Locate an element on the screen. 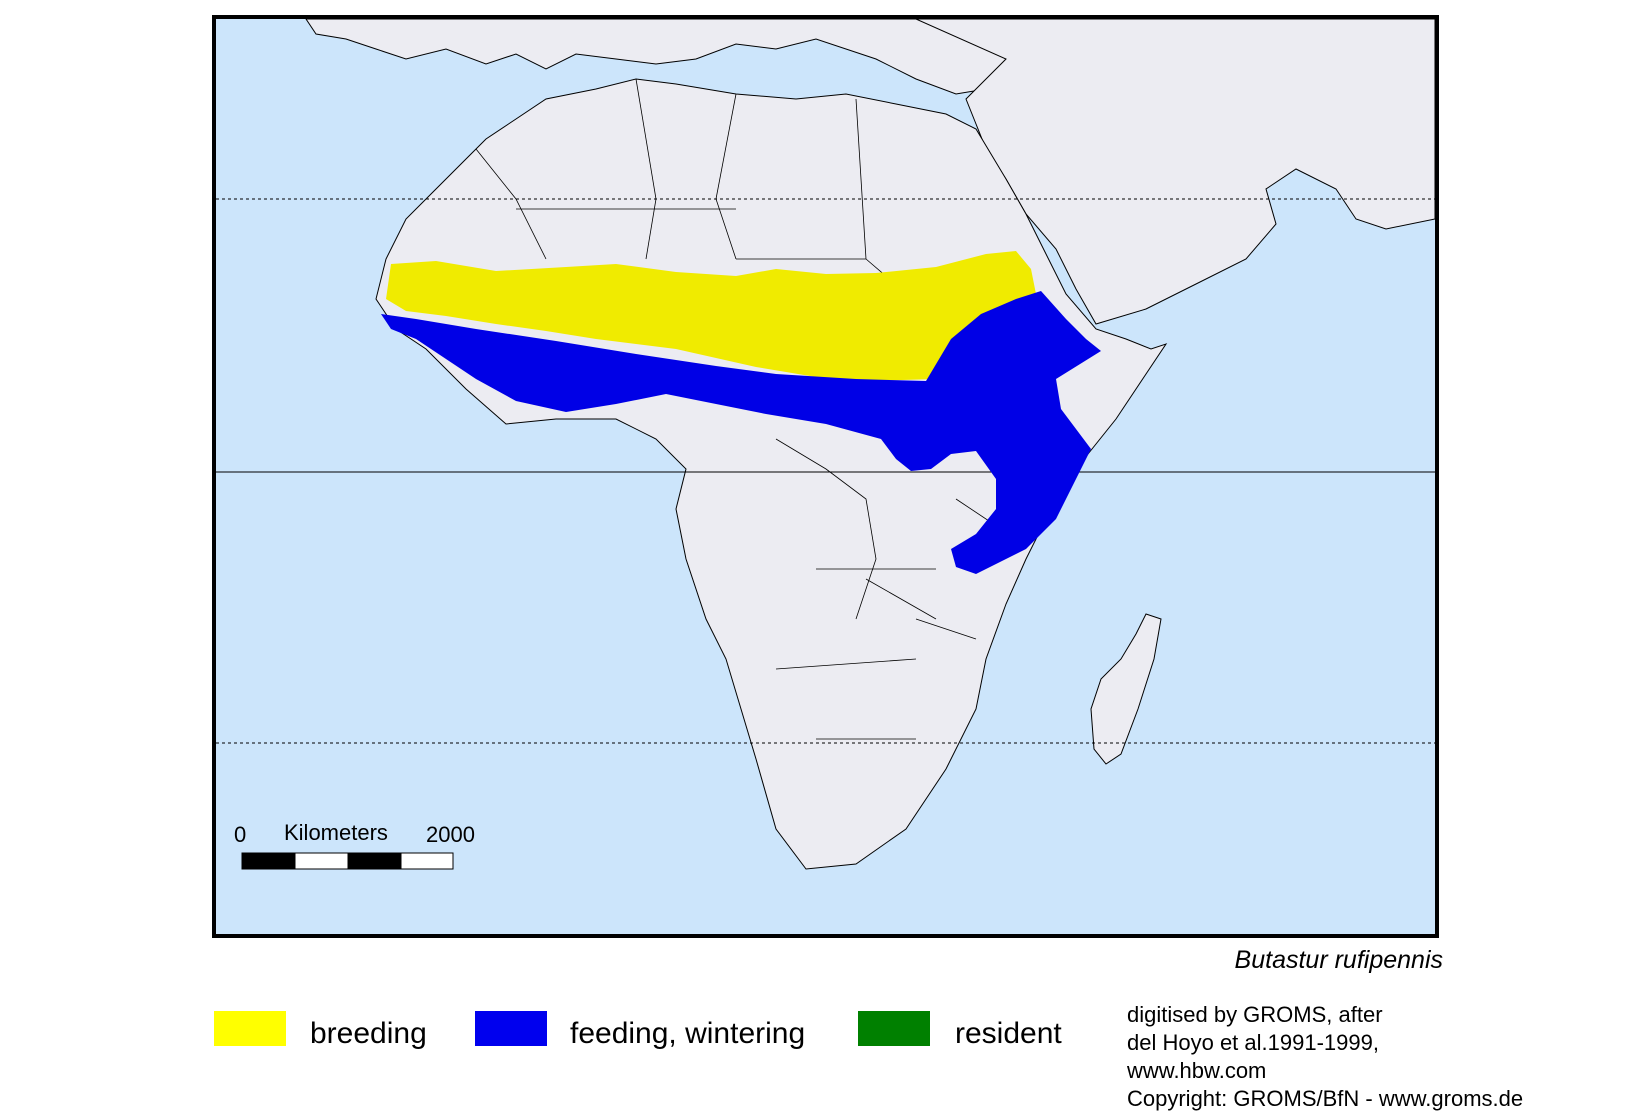  scale-unit: Kilometers is located at coordinates (336, 832).